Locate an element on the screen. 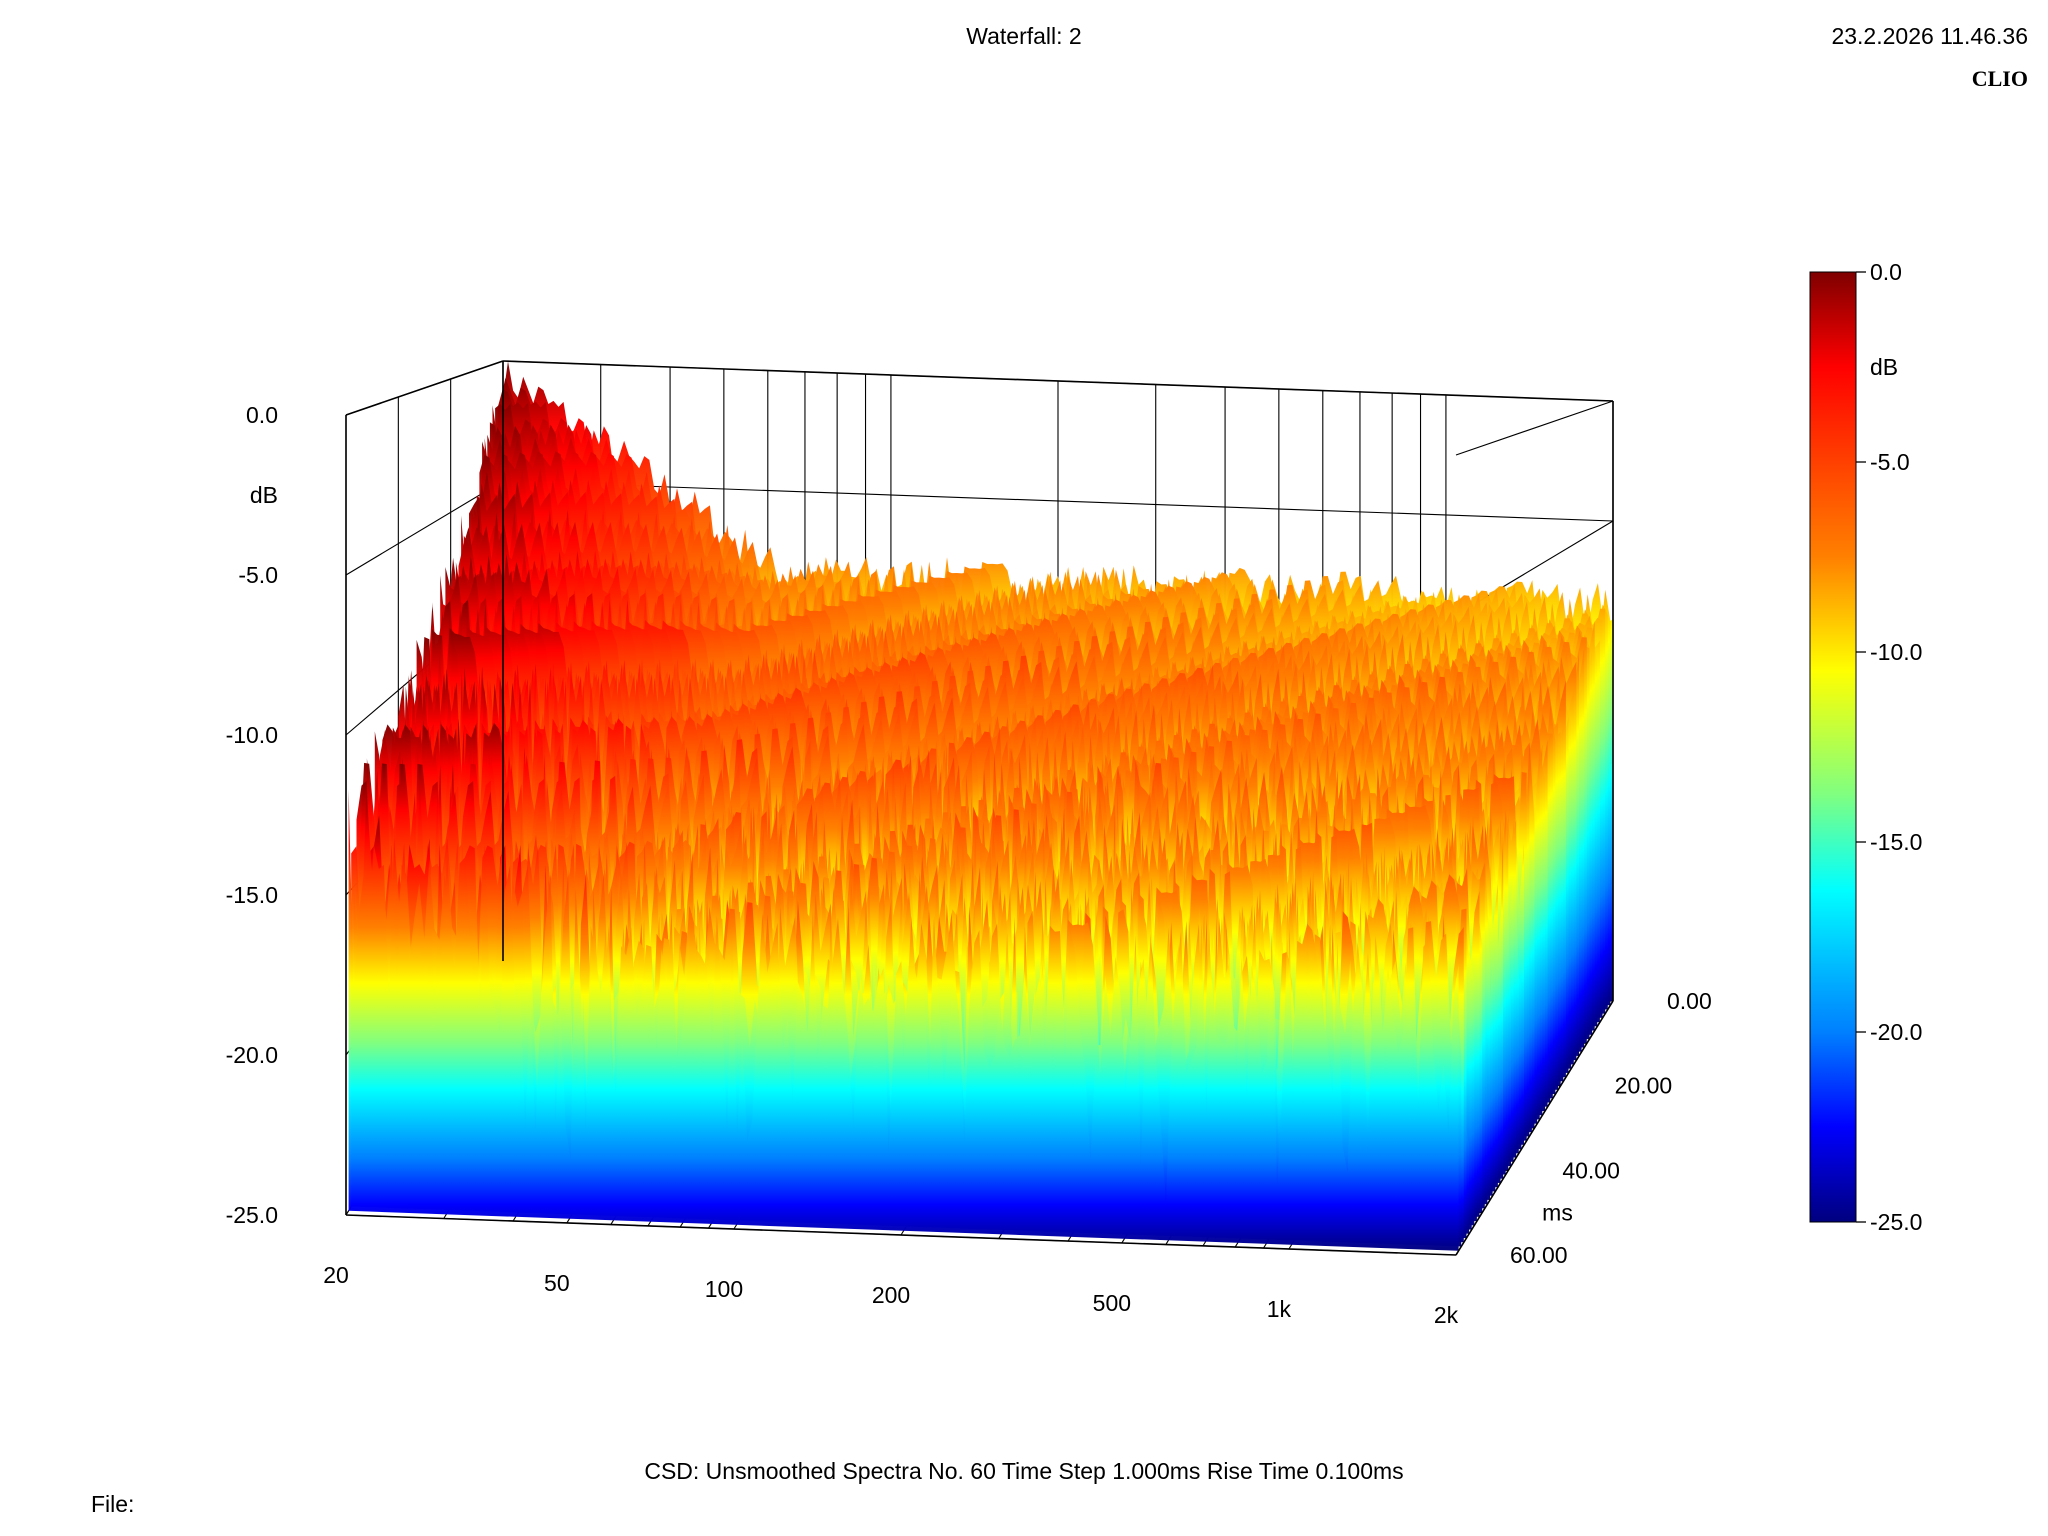 Image resolution: width=2048 pixels, height=1536 pixels. y-axis-label: dB is located at coordinates (264, 495).